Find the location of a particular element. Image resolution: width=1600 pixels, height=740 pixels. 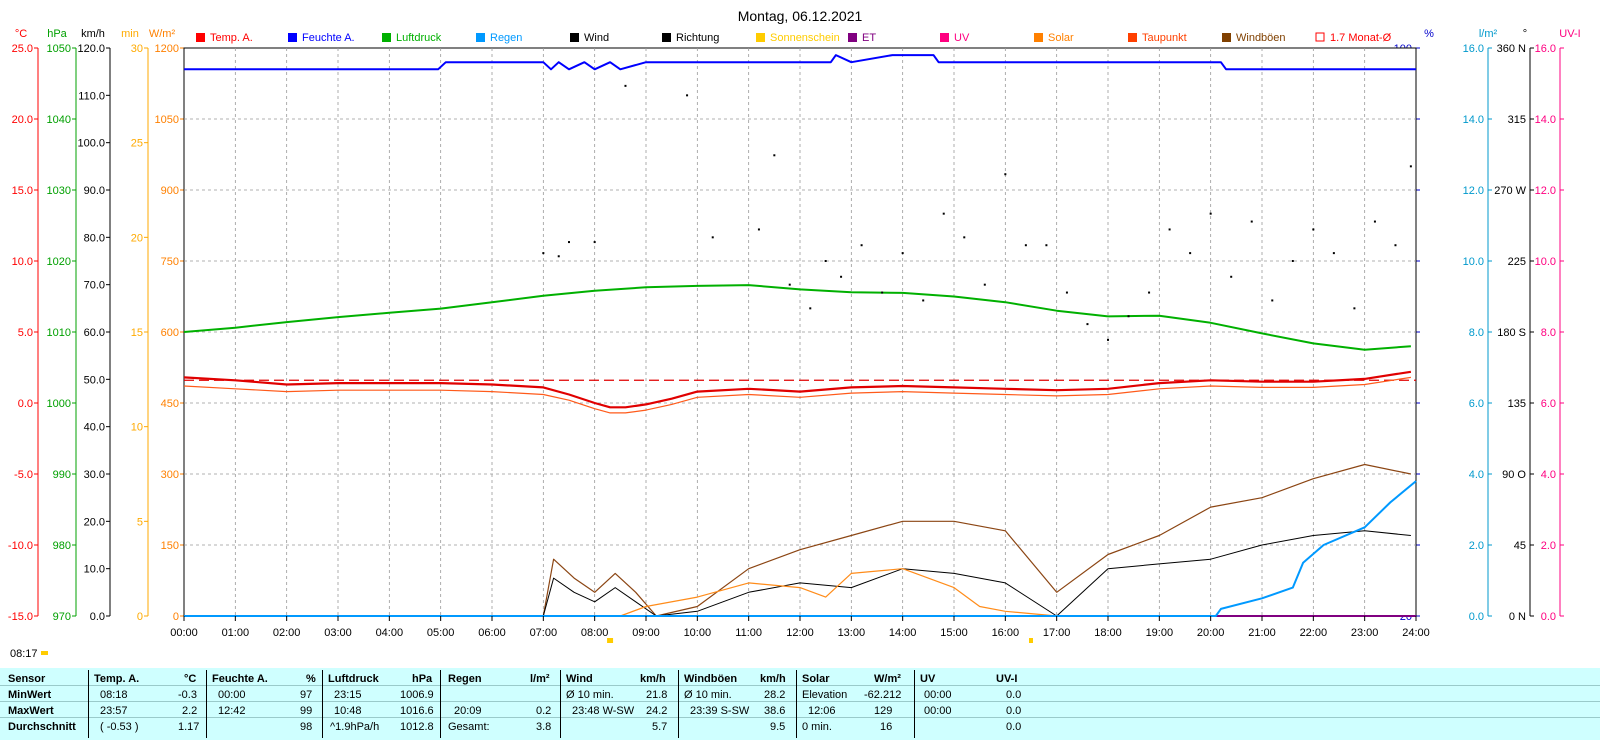

uv-tick-label: 16.0 is located at coordinates (1545, 49).